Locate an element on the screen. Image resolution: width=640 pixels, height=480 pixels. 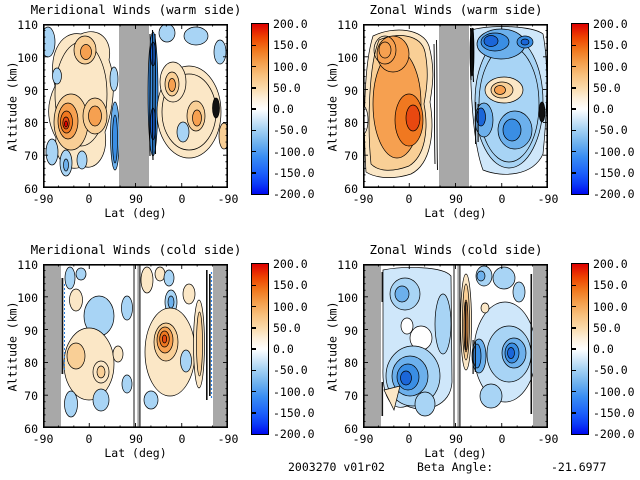
run-id-text: 2003270 v01r02 is located at coordinates (336, 467).